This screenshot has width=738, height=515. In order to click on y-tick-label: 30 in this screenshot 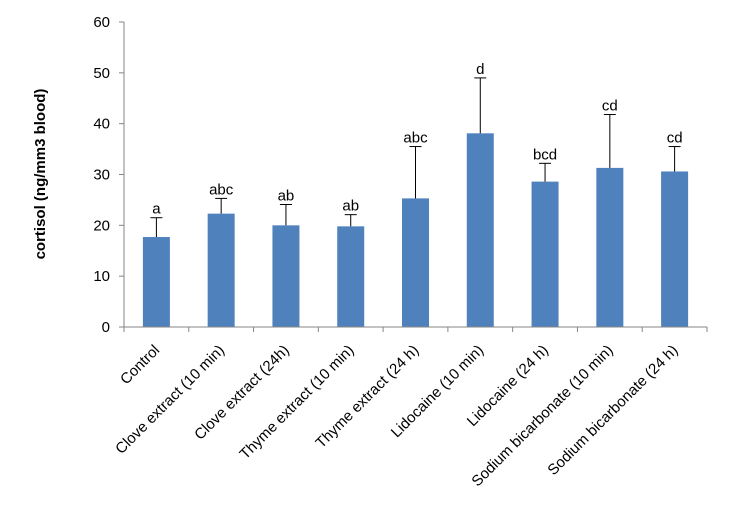, I will do `click(101, 175)`.